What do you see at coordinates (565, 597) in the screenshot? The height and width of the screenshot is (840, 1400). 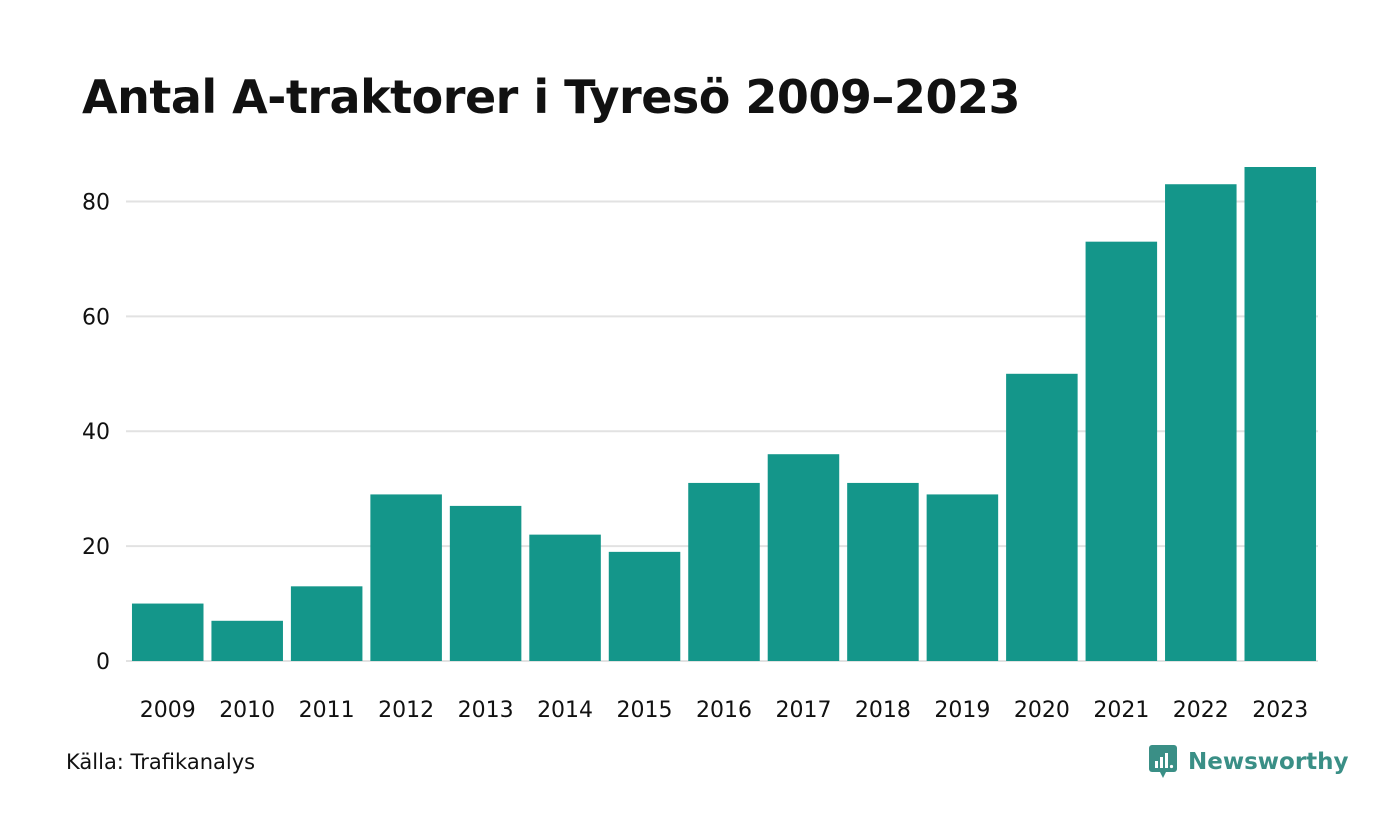 I see `bar-2014` at bounding box center [565, 597].